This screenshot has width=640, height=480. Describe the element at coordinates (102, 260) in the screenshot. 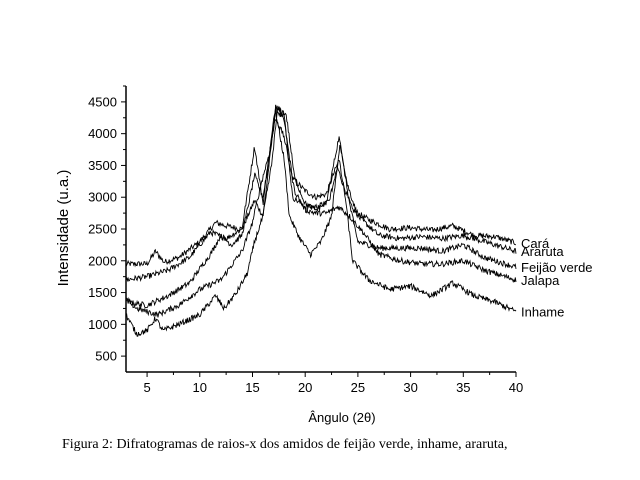

I see `y-tick-label: 2000` at that location.